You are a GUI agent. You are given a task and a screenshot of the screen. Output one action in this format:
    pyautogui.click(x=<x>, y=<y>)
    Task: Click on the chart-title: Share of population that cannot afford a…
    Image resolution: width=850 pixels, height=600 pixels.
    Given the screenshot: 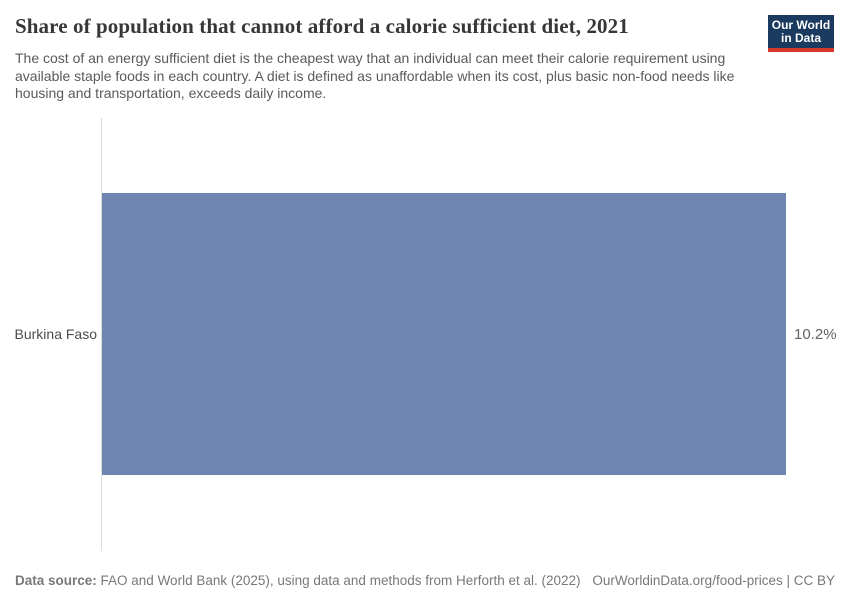 What is the action you would take?
    pyautogui.click(x=322, y=26)
    